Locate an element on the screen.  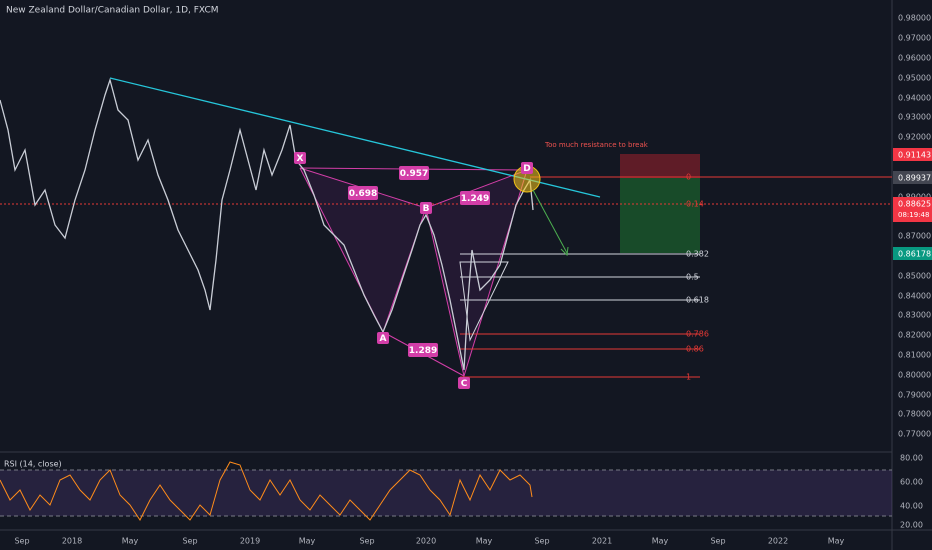
price-label: 0.81000 is located at coordinates (914, 355).